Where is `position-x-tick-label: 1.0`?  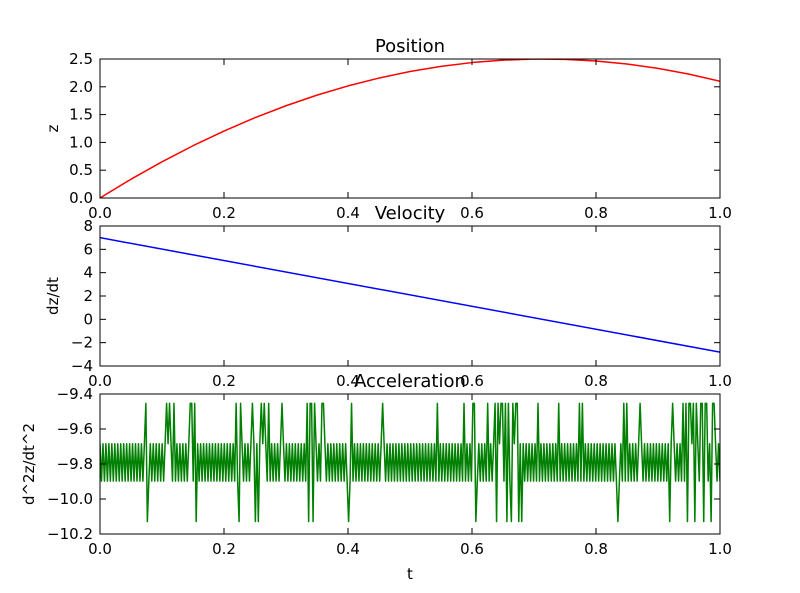 position-x-tick-label: 1.0 is located at coordinates (720, 213).